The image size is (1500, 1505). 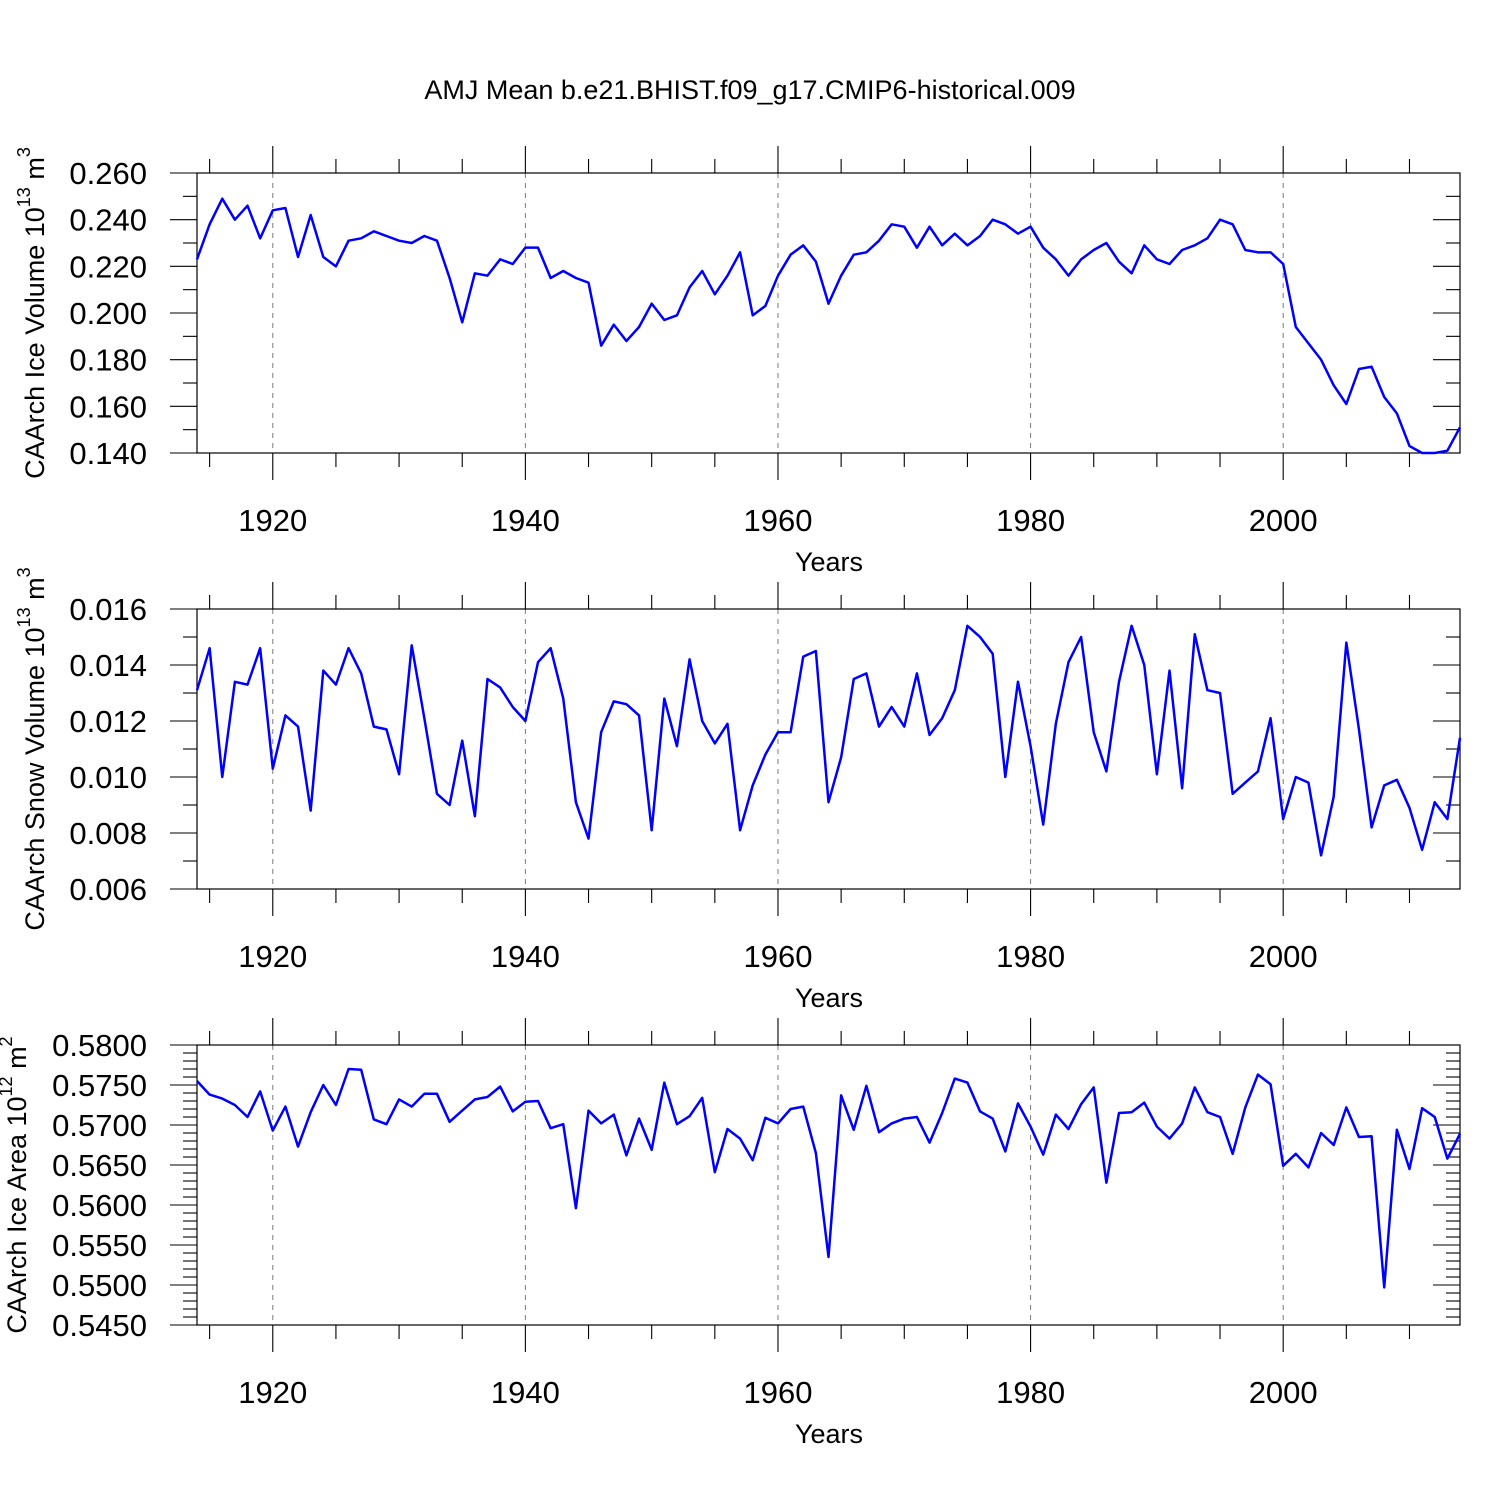 I want to click on y-tick-label: 0.5600, so click(x=99, y=1205).